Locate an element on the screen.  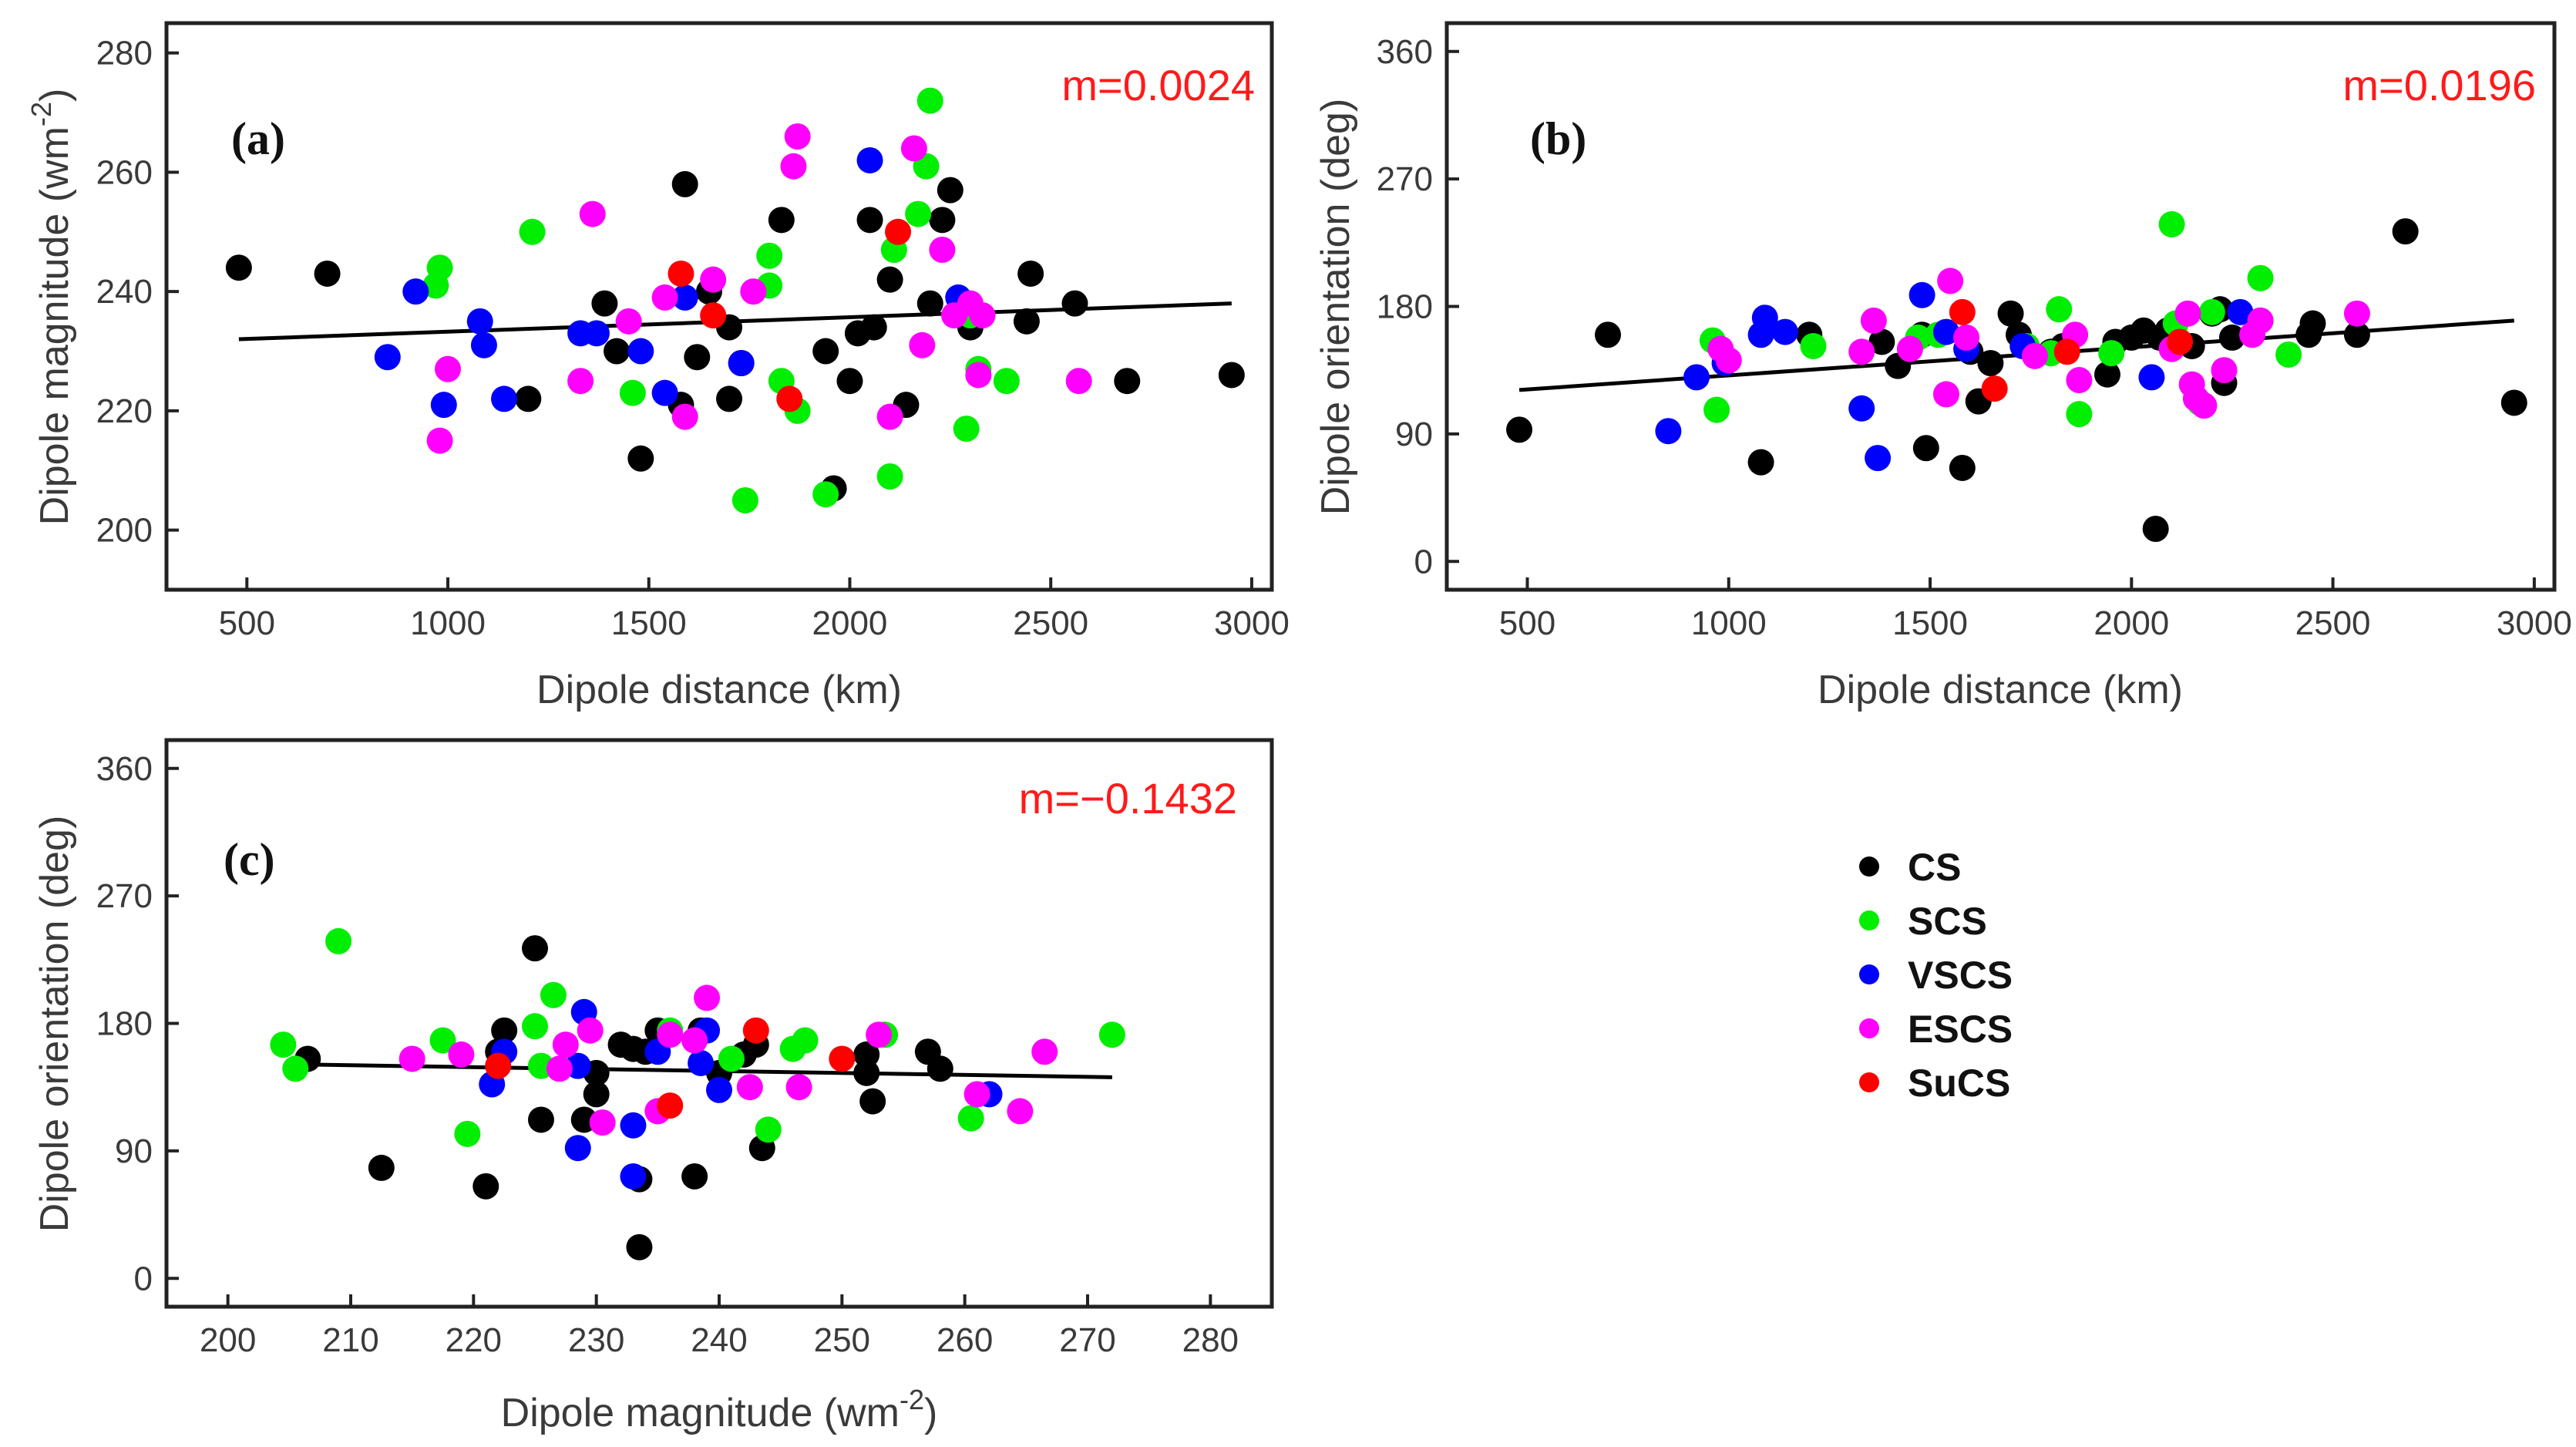
legend-marker-scs is located at coordinates (1869, 920).